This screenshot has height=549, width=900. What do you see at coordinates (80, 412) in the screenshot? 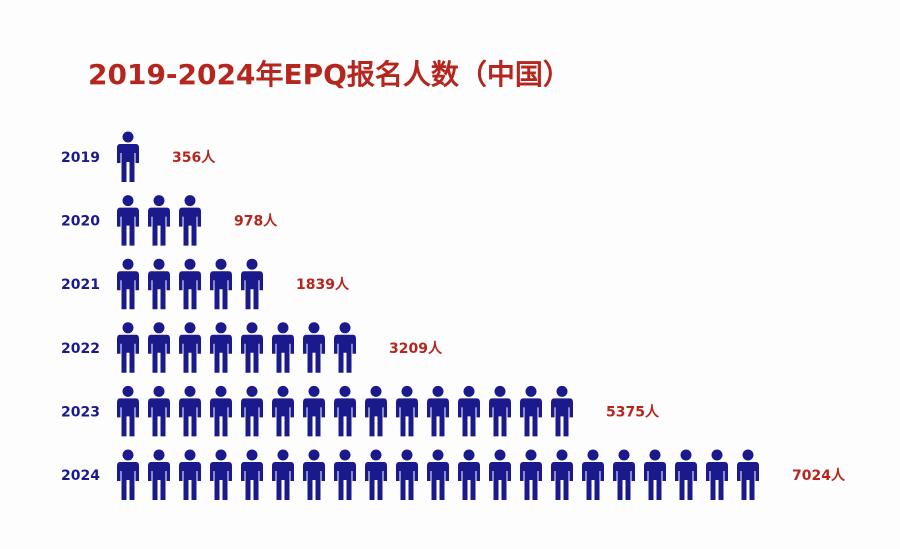
I see `category-label: 2023` at bounding box center [80, 412].